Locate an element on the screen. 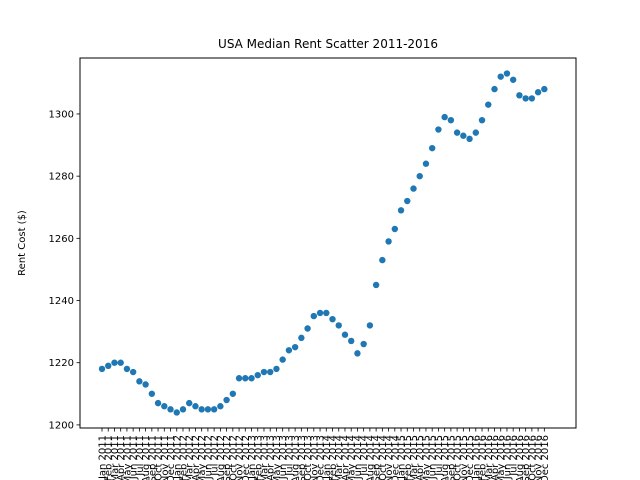 This screenshot has width=640, height=480. x-tick-label: Sep 2011 is located at coordinates (152, 457).